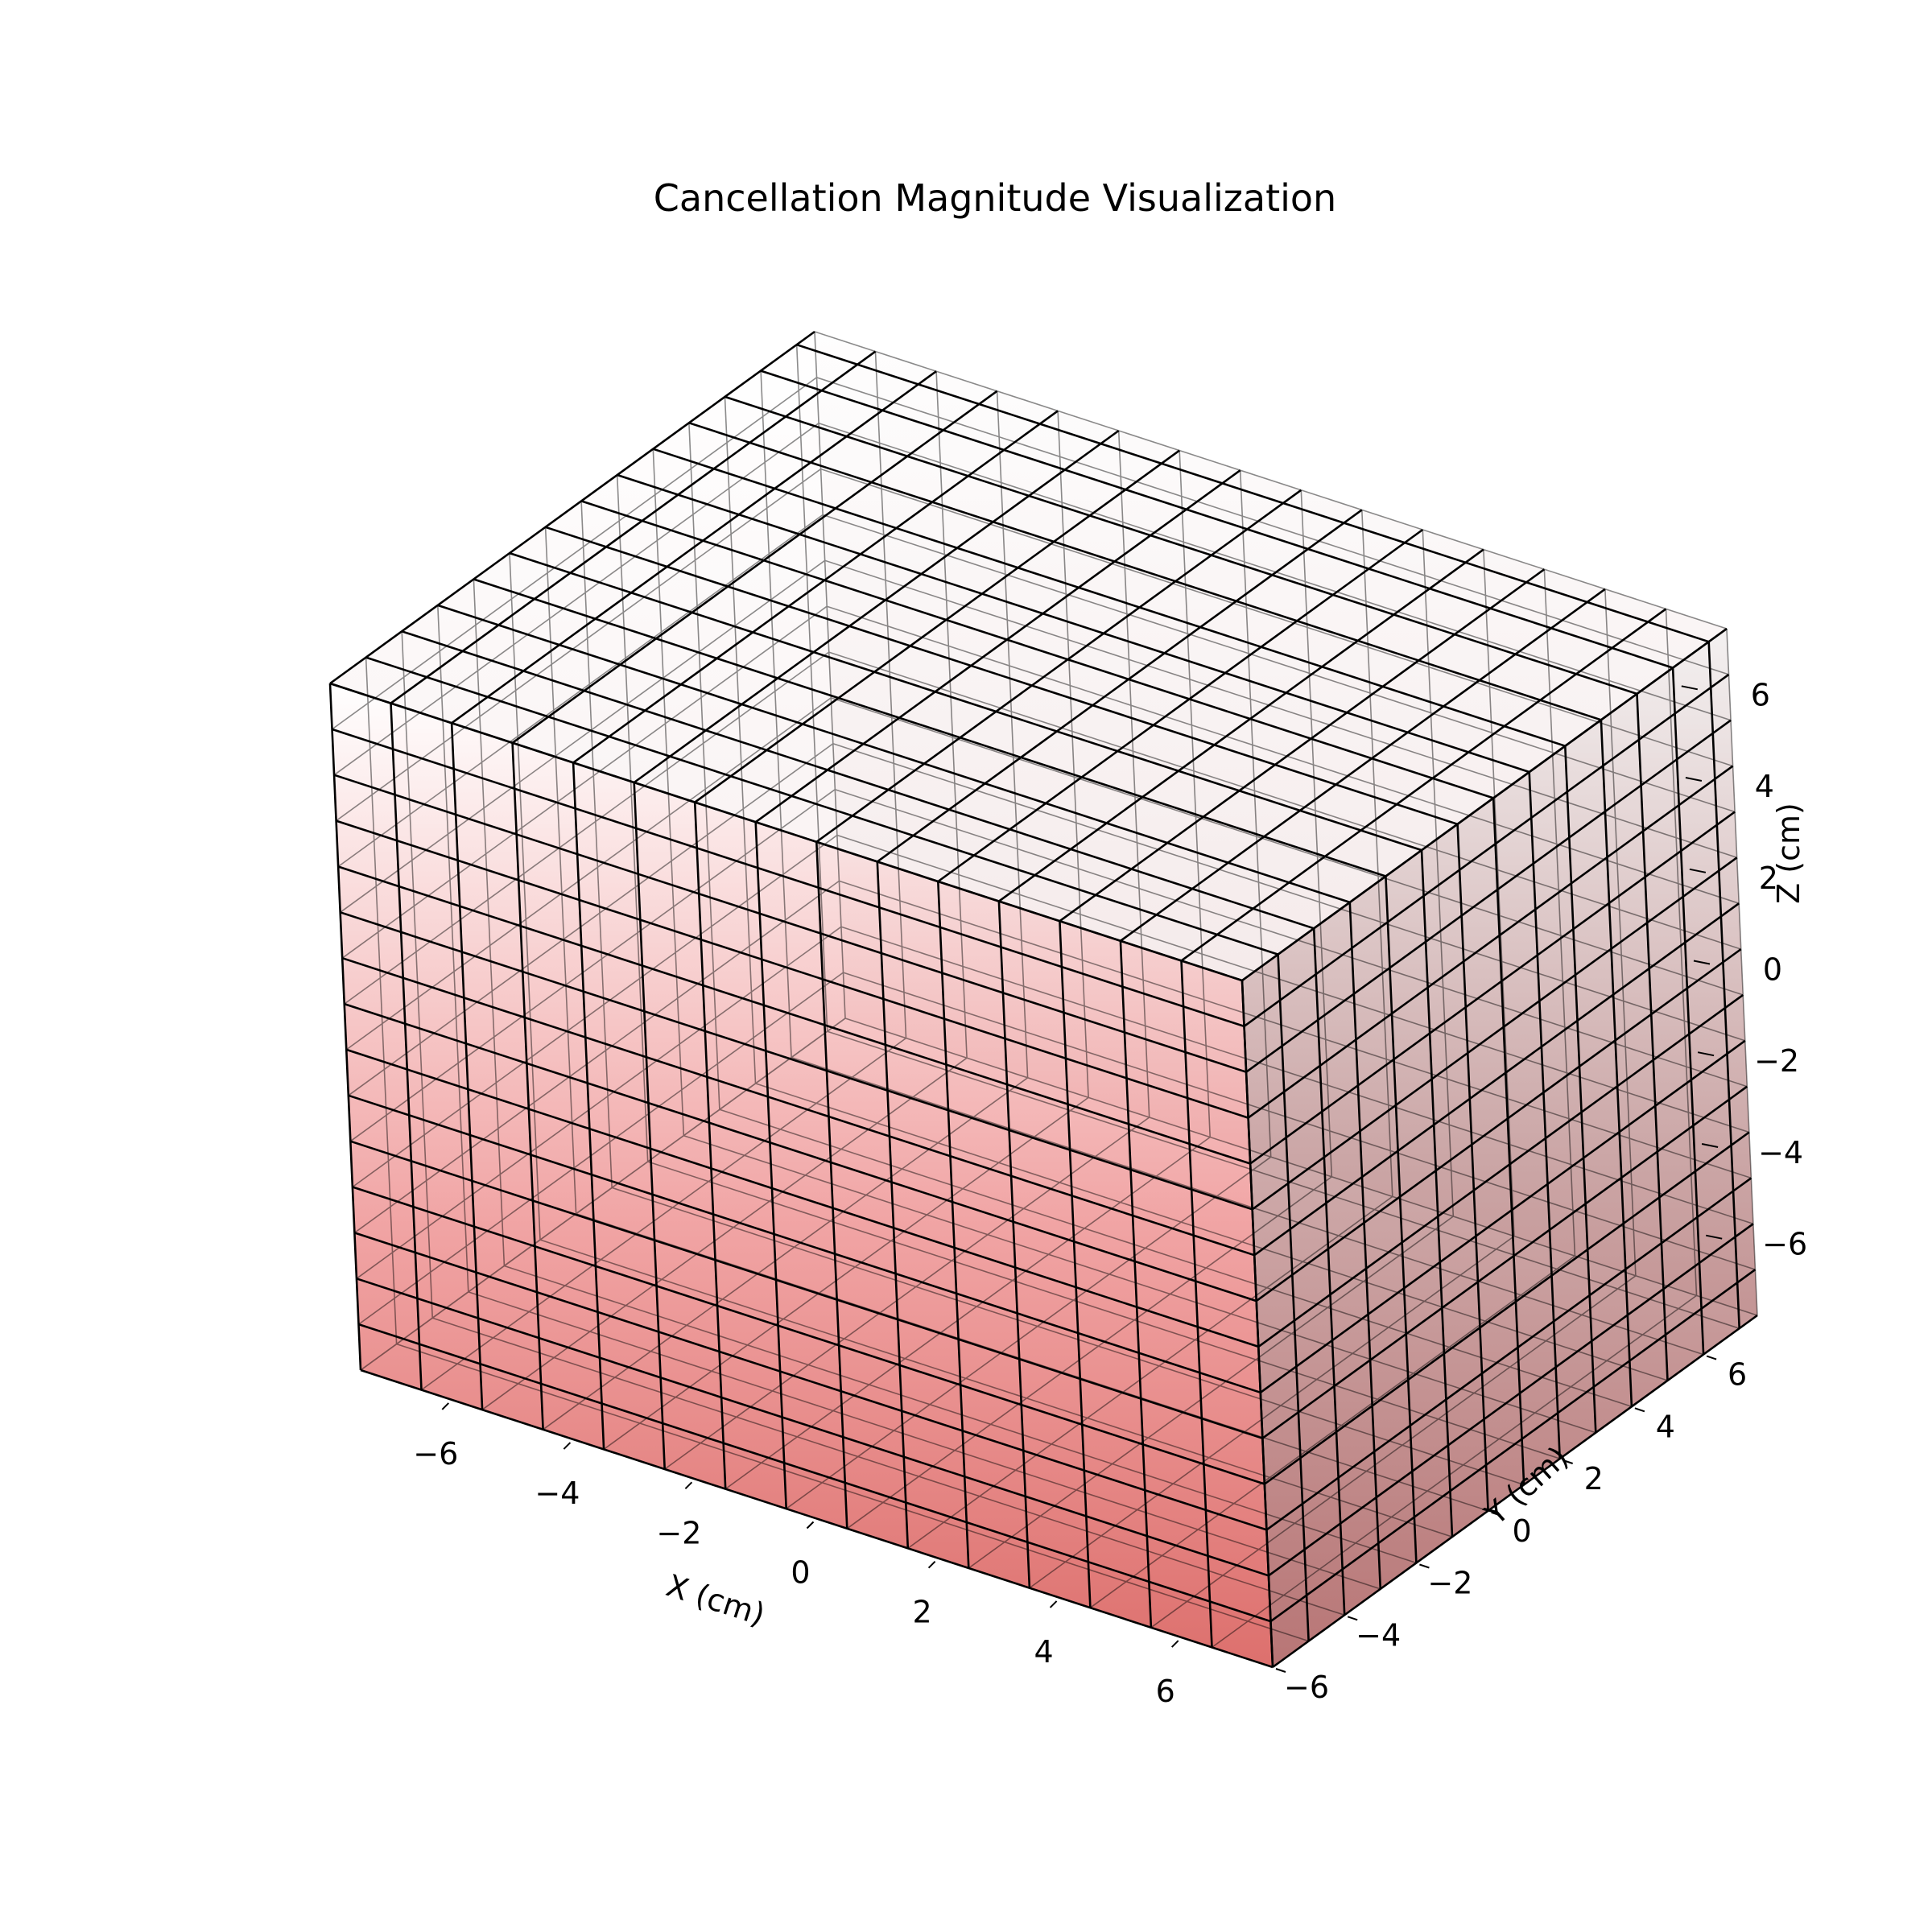 The width and height of the screenshot is (1932, 1932). I want to click on x-tick-label: −2, so click(678, 1532).